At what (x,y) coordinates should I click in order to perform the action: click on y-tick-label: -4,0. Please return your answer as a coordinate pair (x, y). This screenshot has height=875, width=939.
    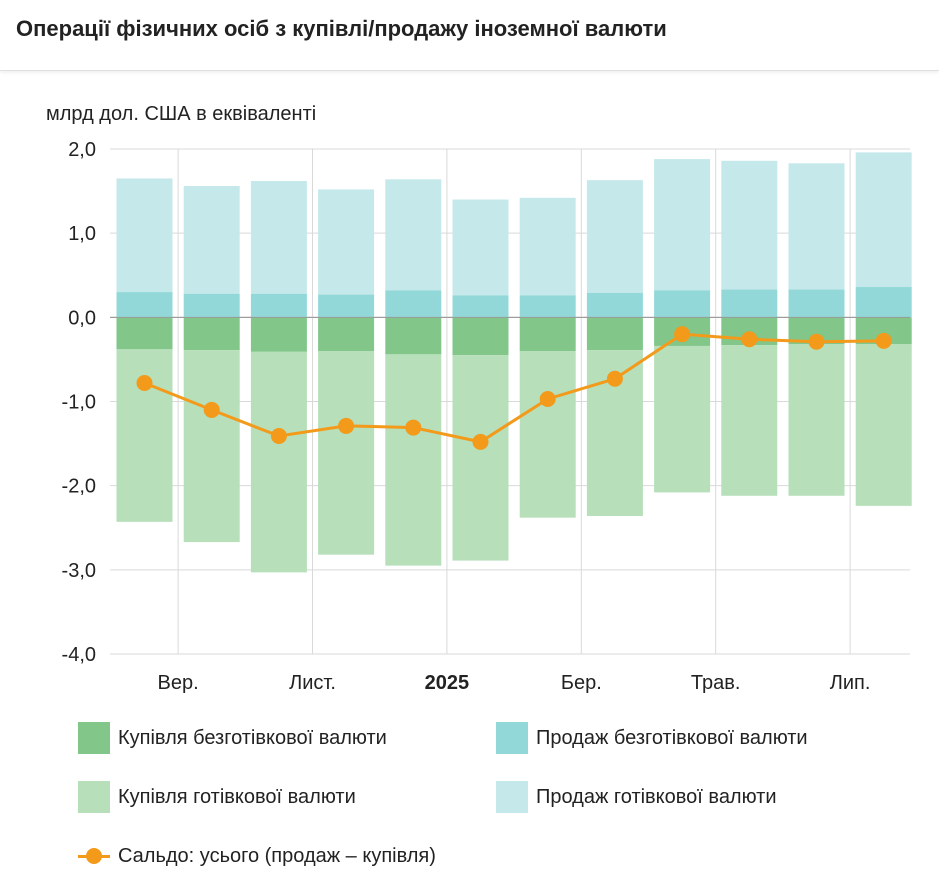
    Looking at the image, I should click on (79, 655).